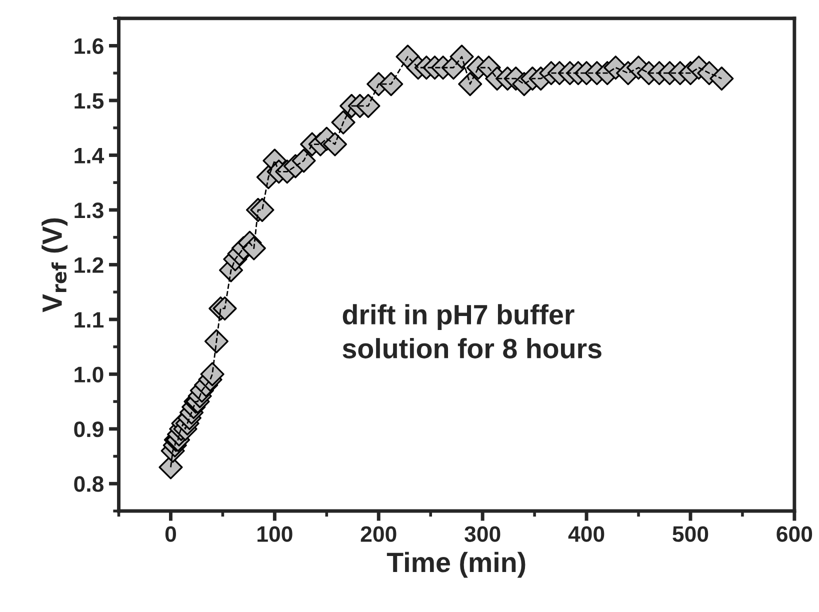 The width and height of the screenshot is (819, 612). Describe the element at coordinates (89, 265) in the screenshot. I see `y-tick-label: 1.2` at that location.